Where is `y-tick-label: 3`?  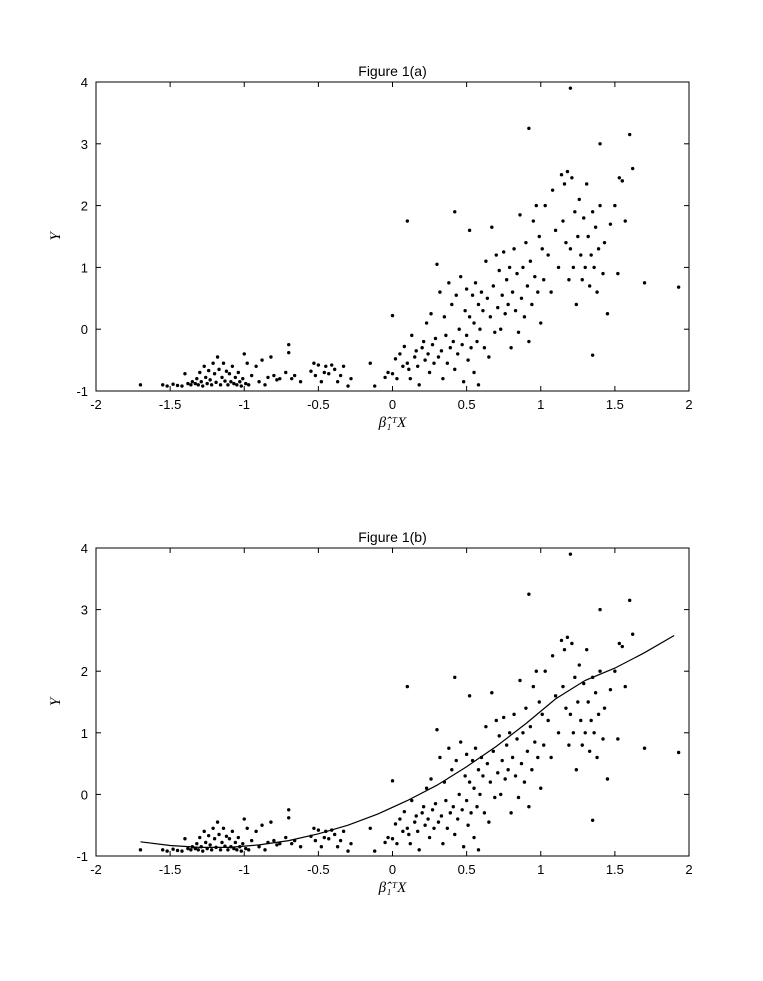
y-tick-label: 3 is located at coordinates (84, 144).